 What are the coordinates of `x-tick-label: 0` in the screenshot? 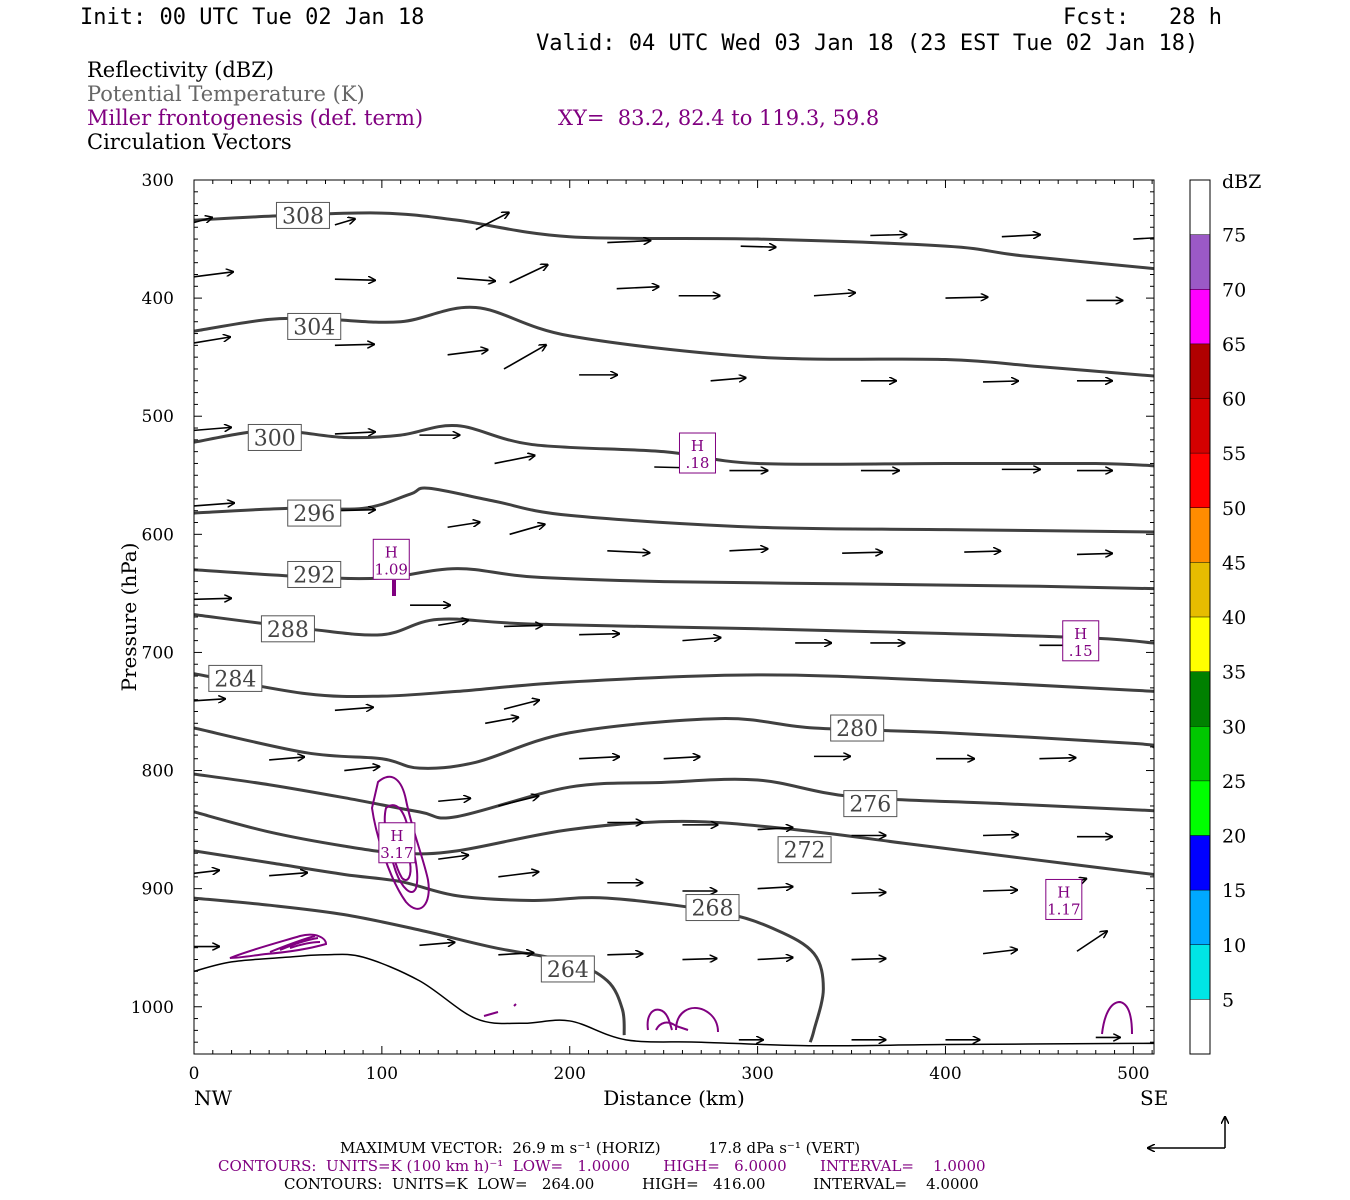 It's located at (194, 1074).